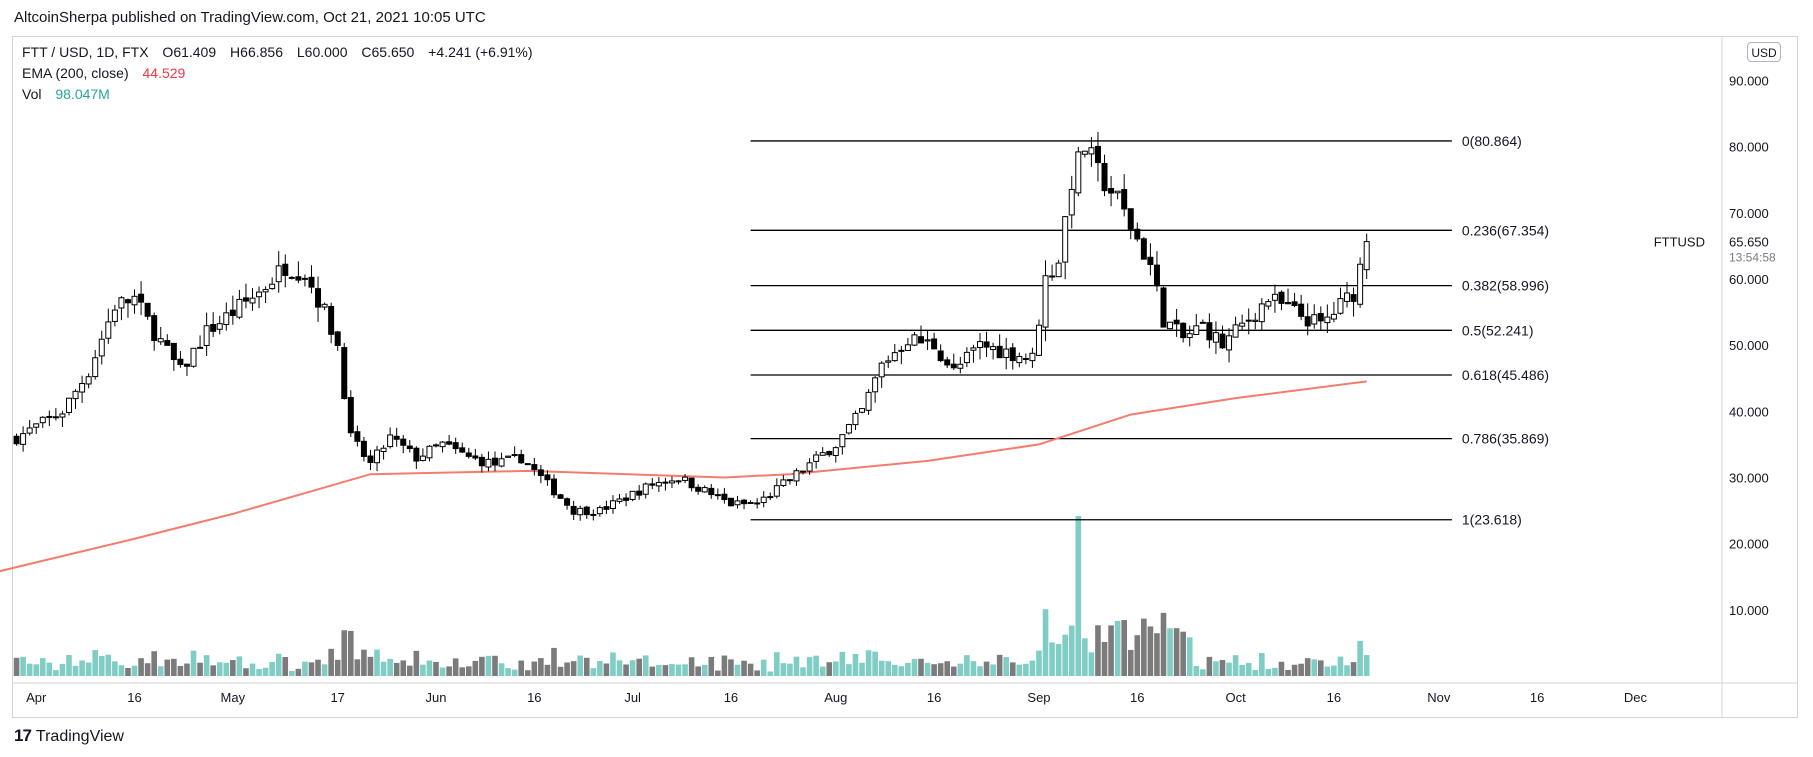  I want to click on legend-low: 60.000, so click(326, 52).